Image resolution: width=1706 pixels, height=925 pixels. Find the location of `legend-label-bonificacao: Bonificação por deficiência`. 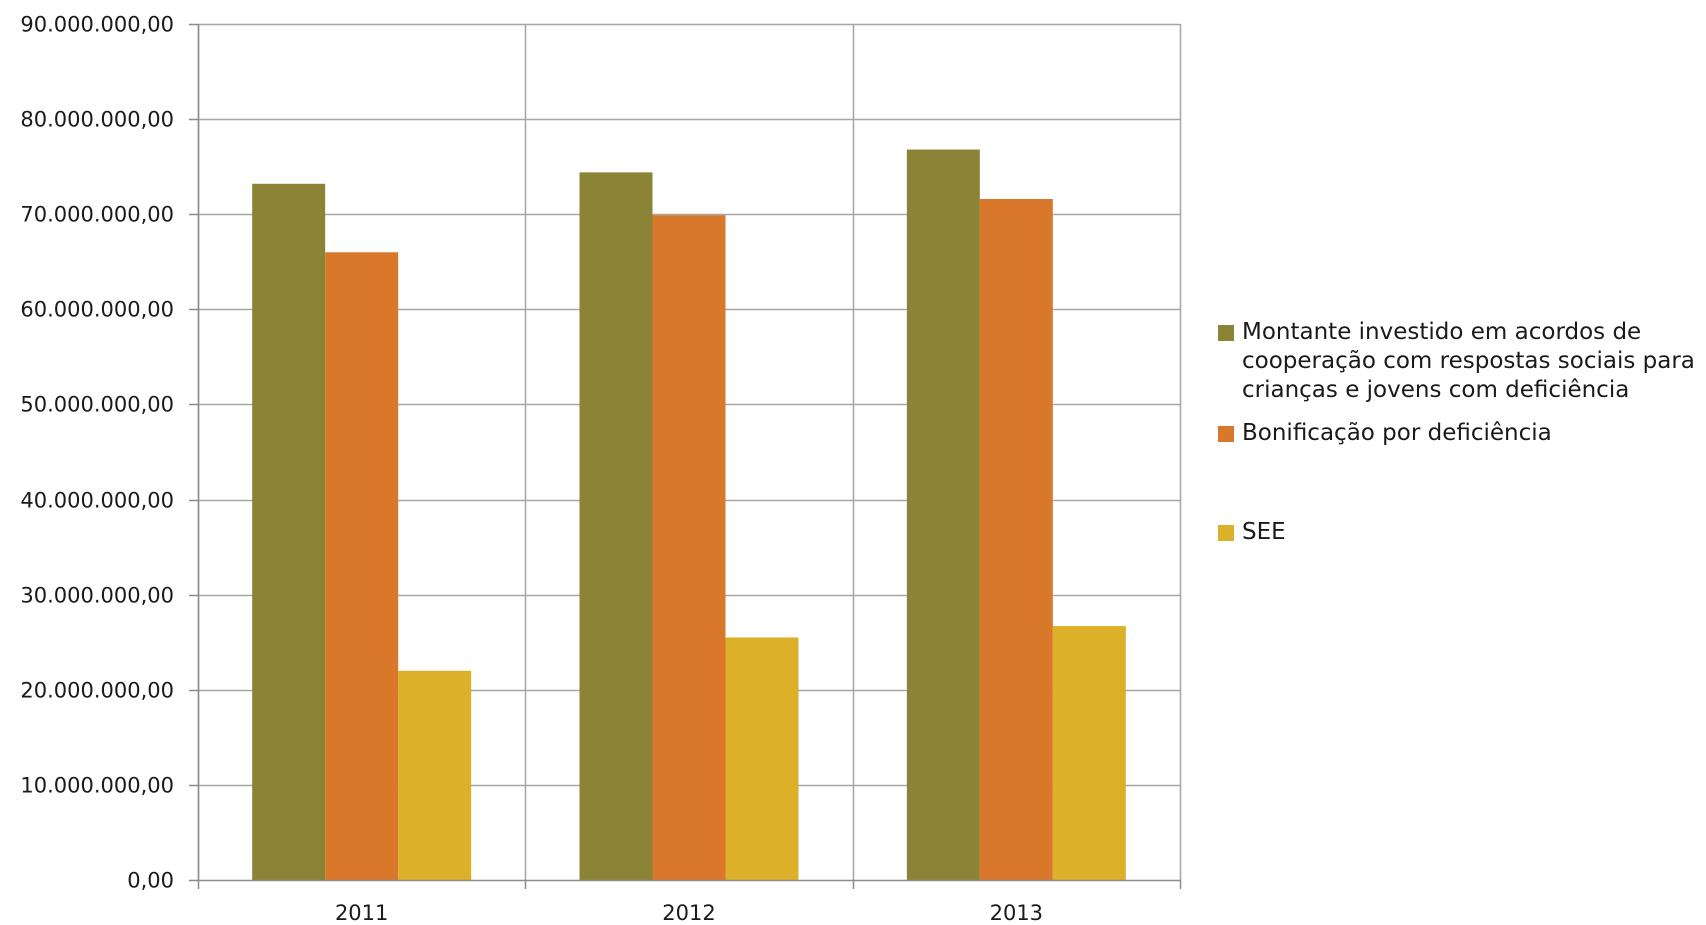

legend-label-bonificacao: Bonificação por deficiência is located at coordinates (1397, 433).